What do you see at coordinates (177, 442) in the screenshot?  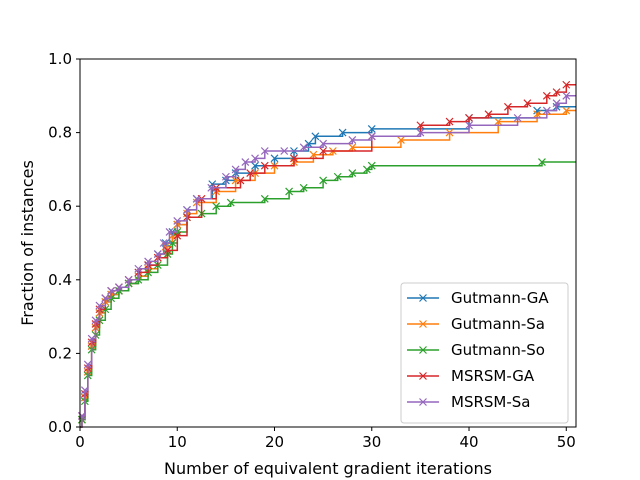 I see `x-tick-label: 10` at bounding box center [177, 442].